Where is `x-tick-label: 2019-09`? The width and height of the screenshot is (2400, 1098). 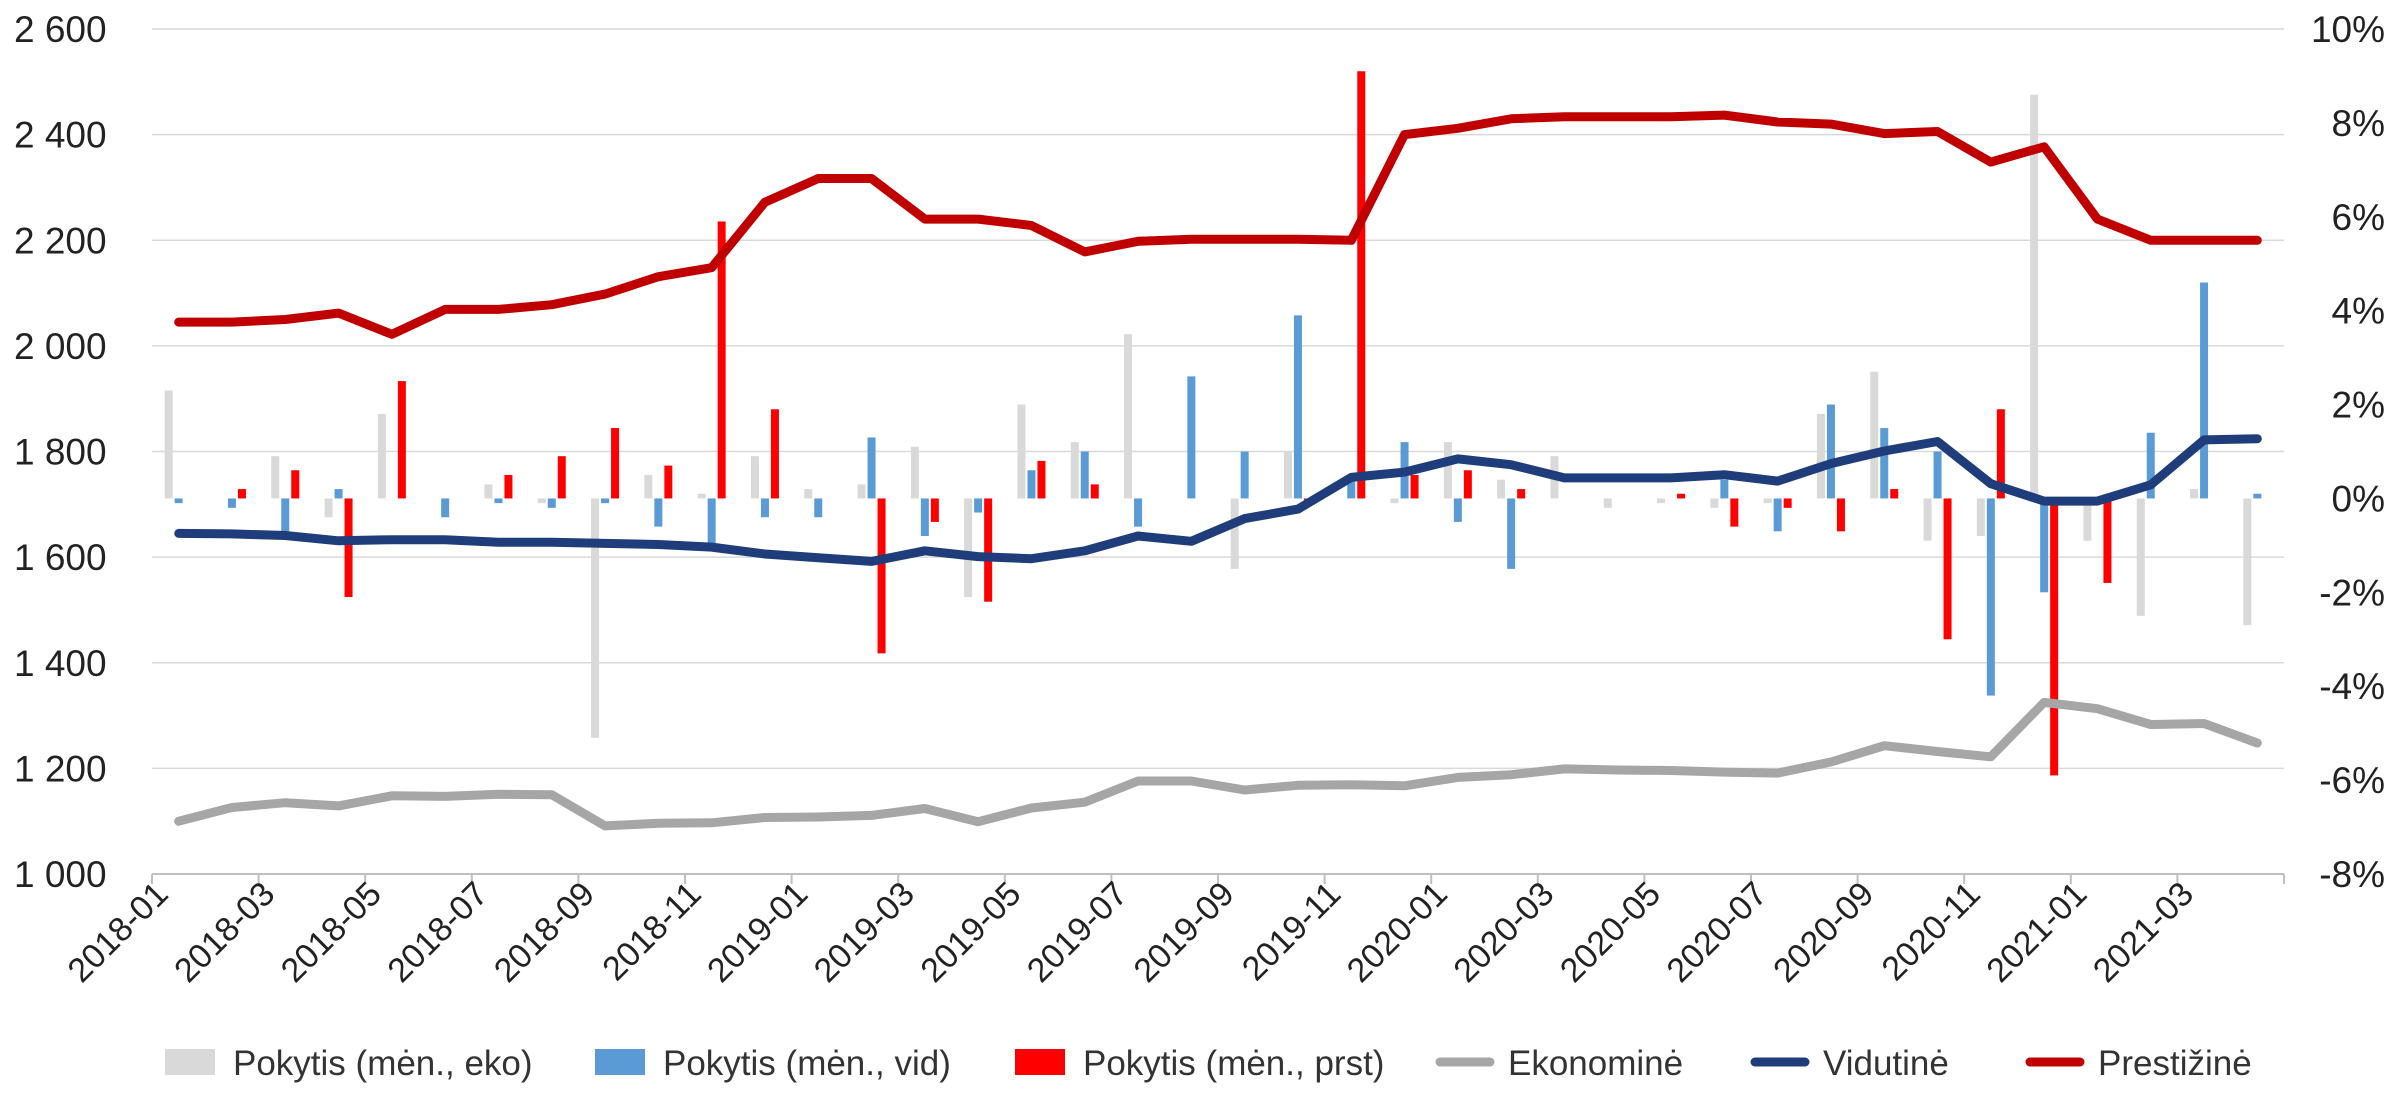
x-tick-label: 2019-09 is located at coordinates (1184, 932).